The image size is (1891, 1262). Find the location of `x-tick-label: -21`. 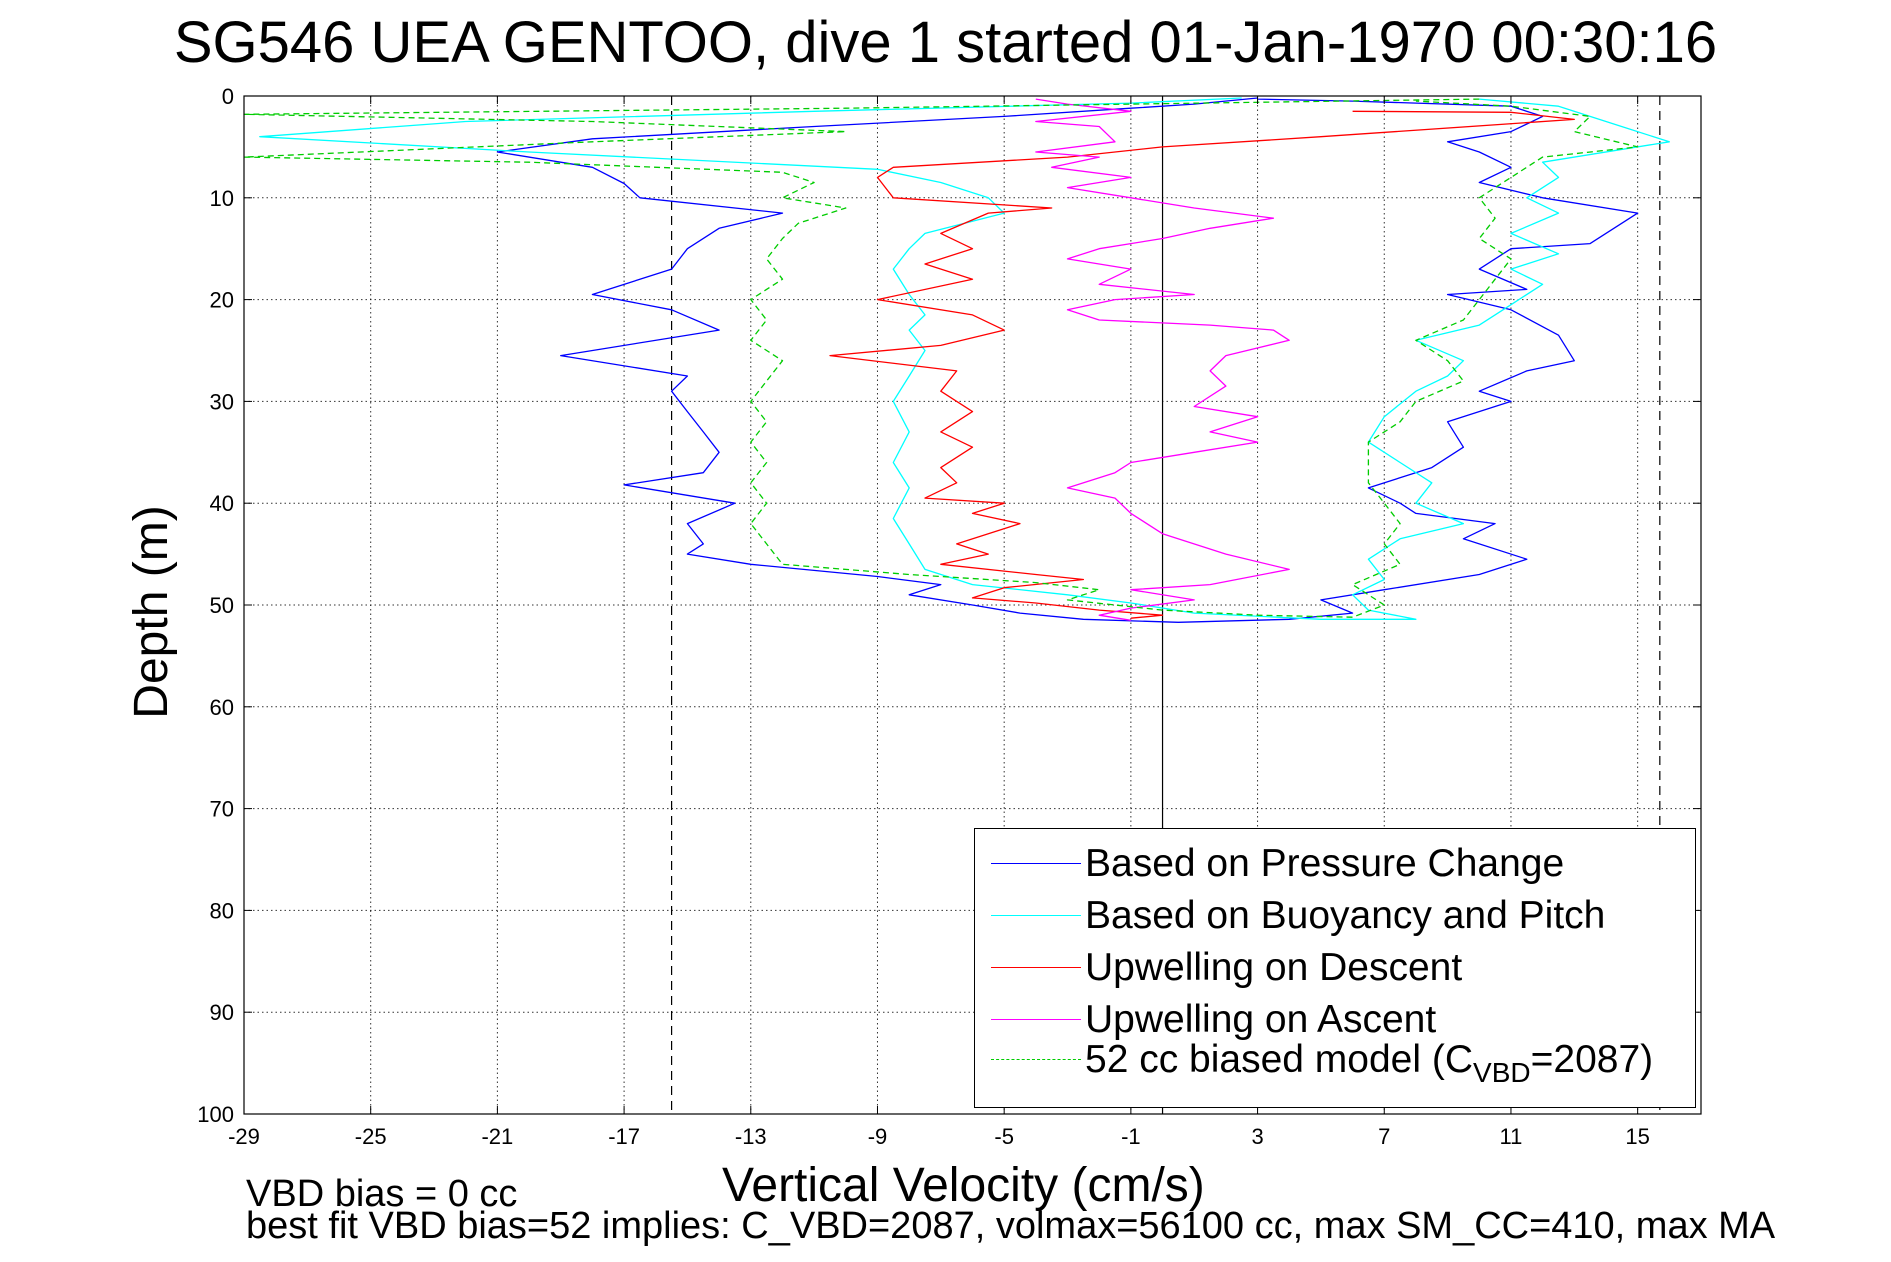

x-tick-label: -21 is located at coordinates (497, 1136).